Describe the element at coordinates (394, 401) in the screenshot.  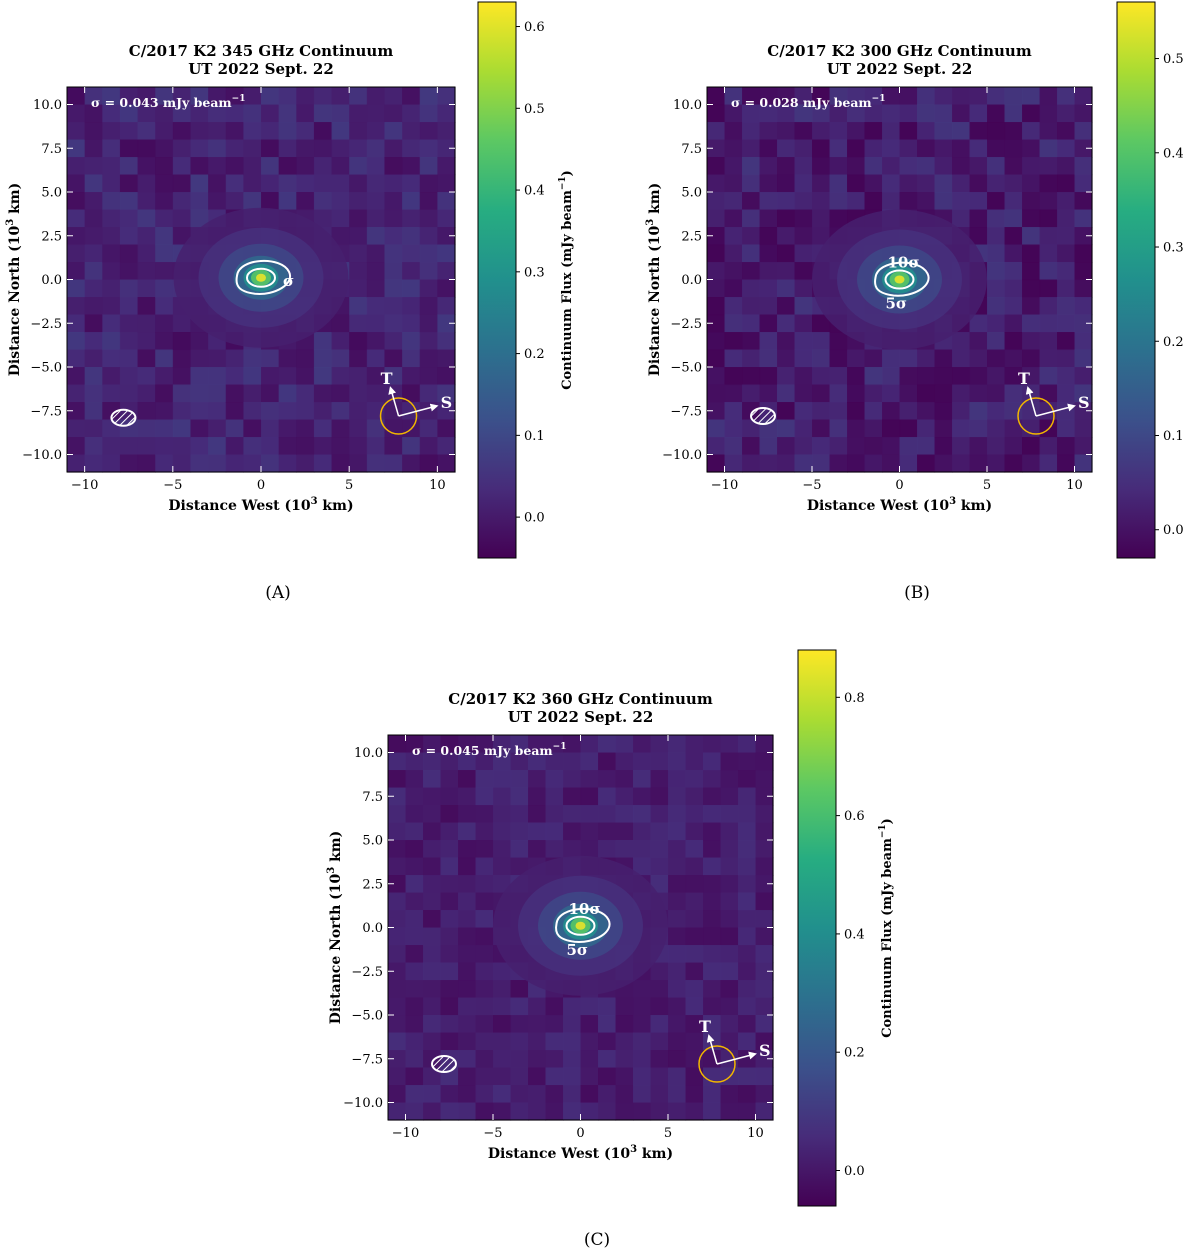
I see `trail-arrow` at that location.